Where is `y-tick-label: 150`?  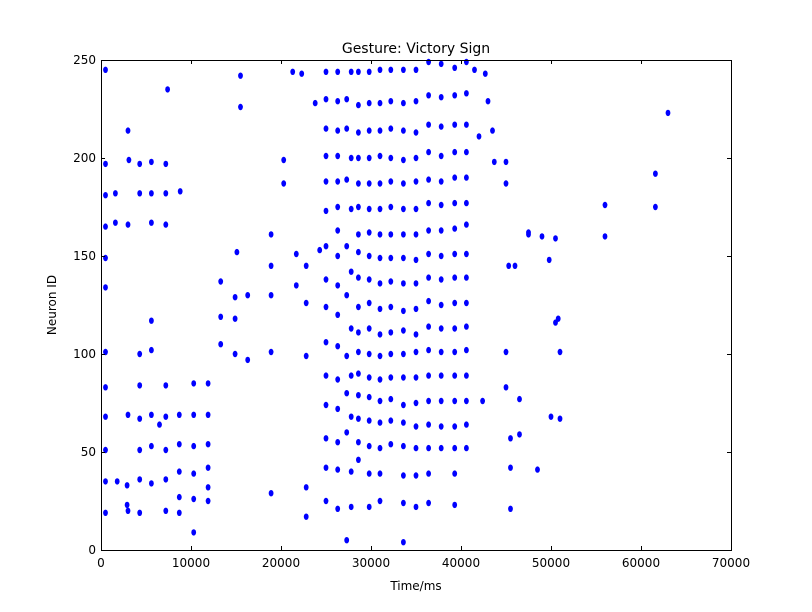 y-tick-label: 150 is located at coordinates (84, 256).